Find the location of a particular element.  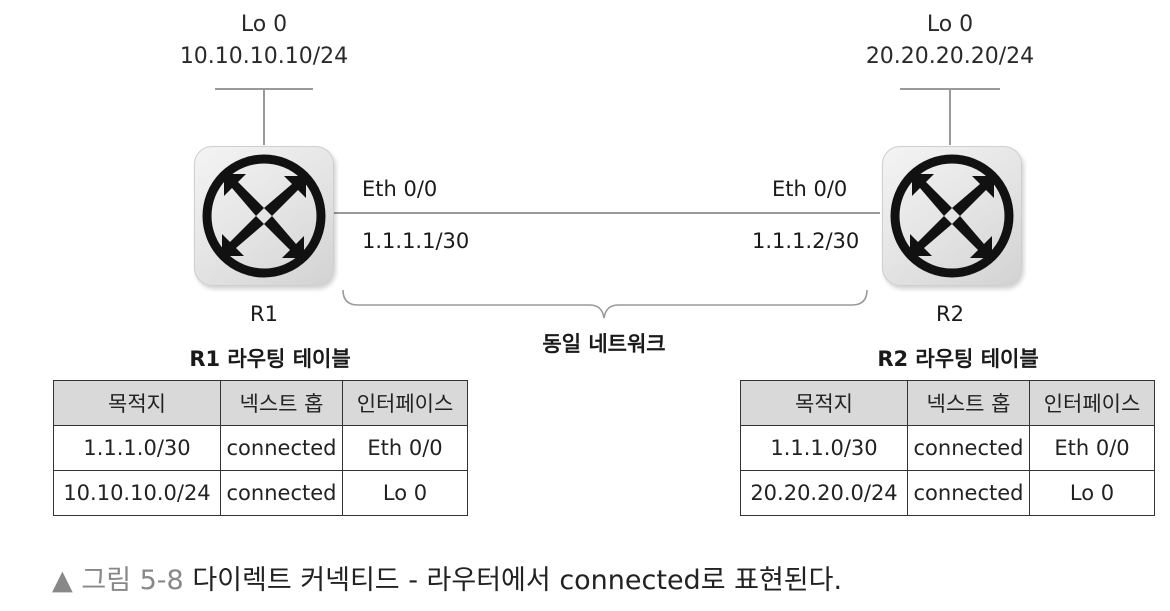

r1-interface-ip: 1.1.1.1/30 is located at coordinates (416, 241).